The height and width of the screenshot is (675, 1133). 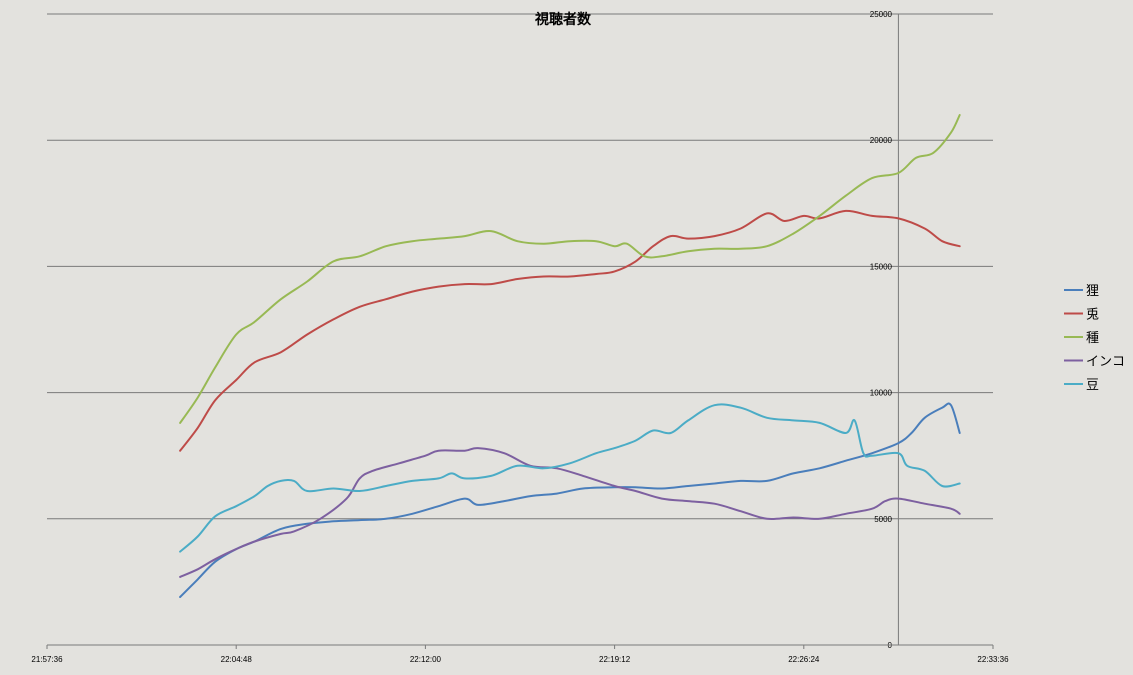 What do you see at coordinates (47, 659) in the screenshot?
I see `x-tick-label: 21:57:36` at bounding box center [47, 659].